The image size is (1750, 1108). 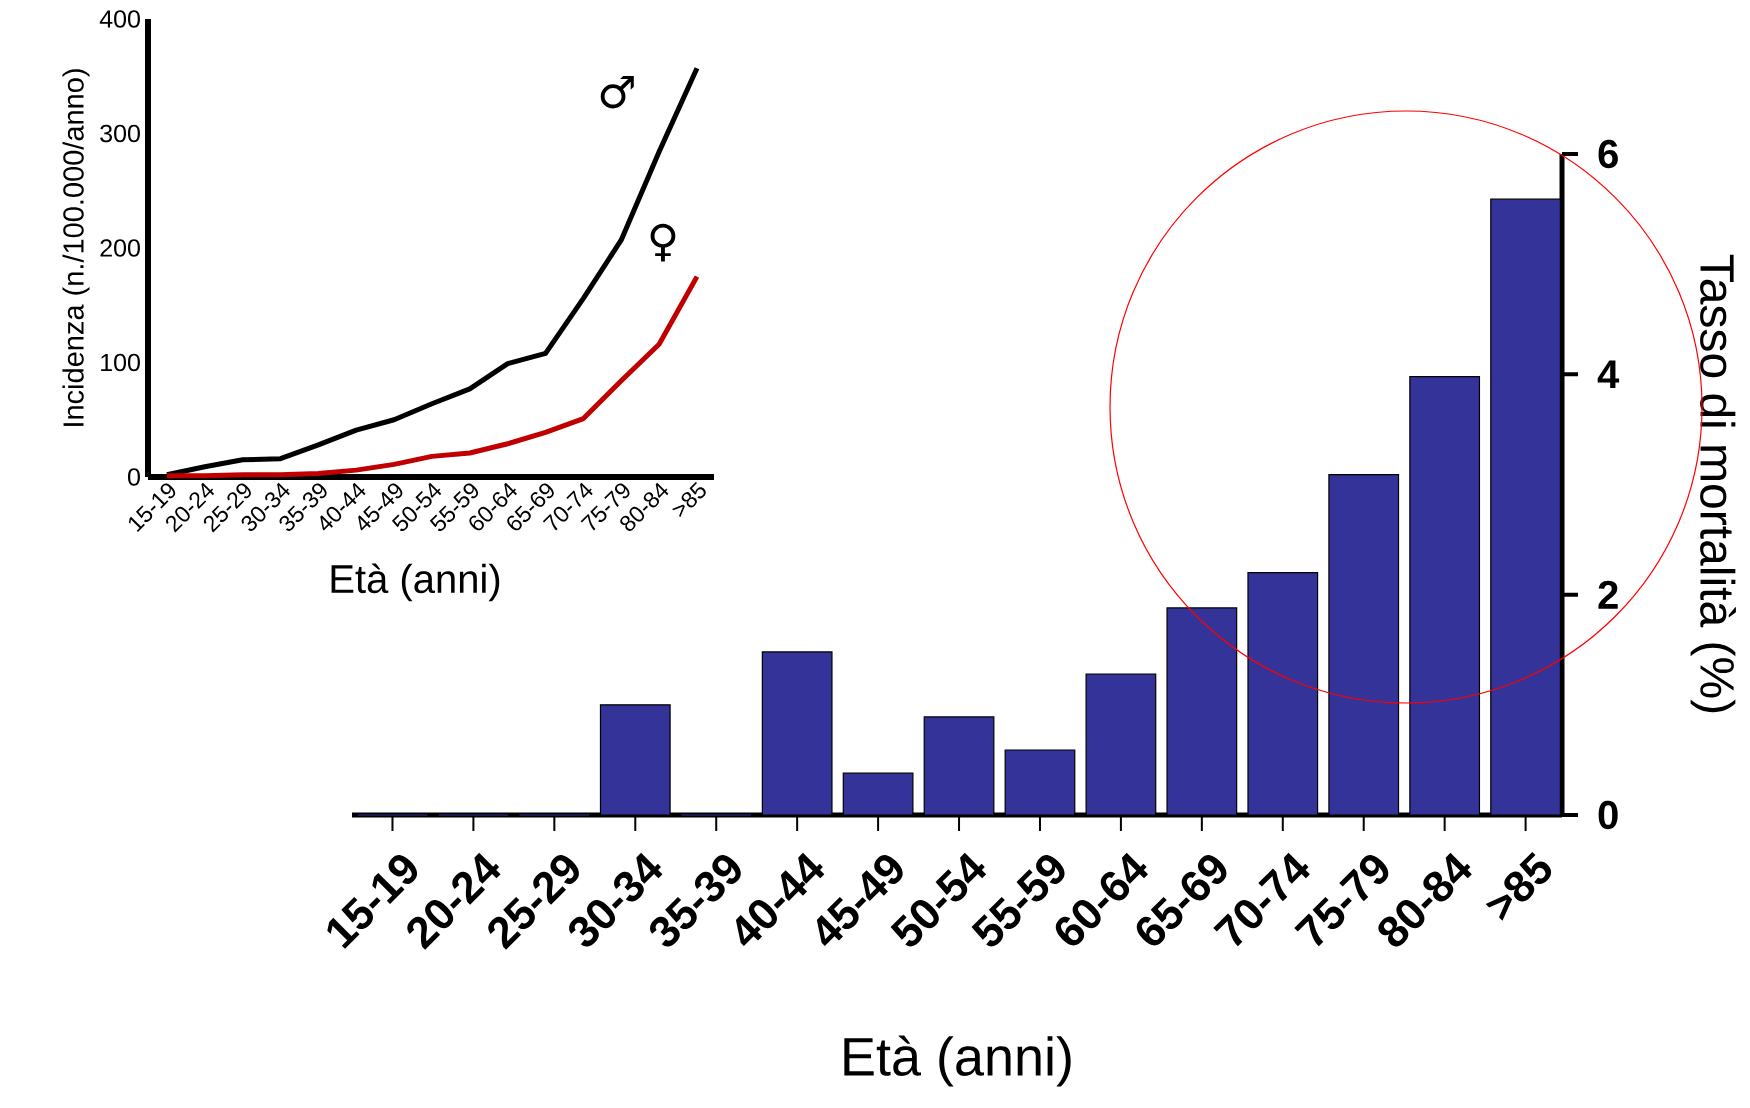 I want to click on y-tick-label: 200, so click(x=120, y=248).